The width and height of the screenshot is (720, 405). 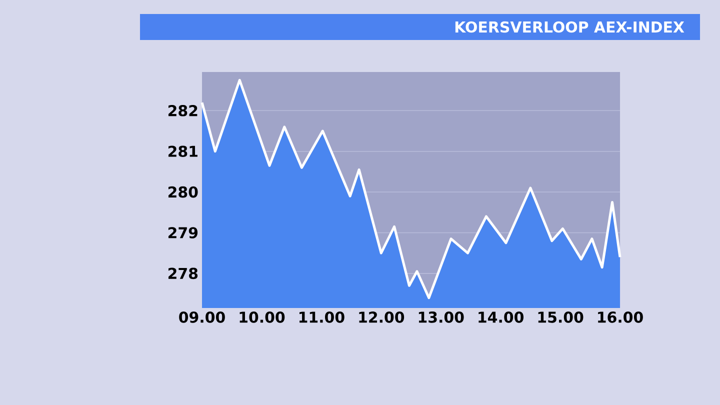 I want to click on y-tick-label: 282, so click(x=183, y=110).